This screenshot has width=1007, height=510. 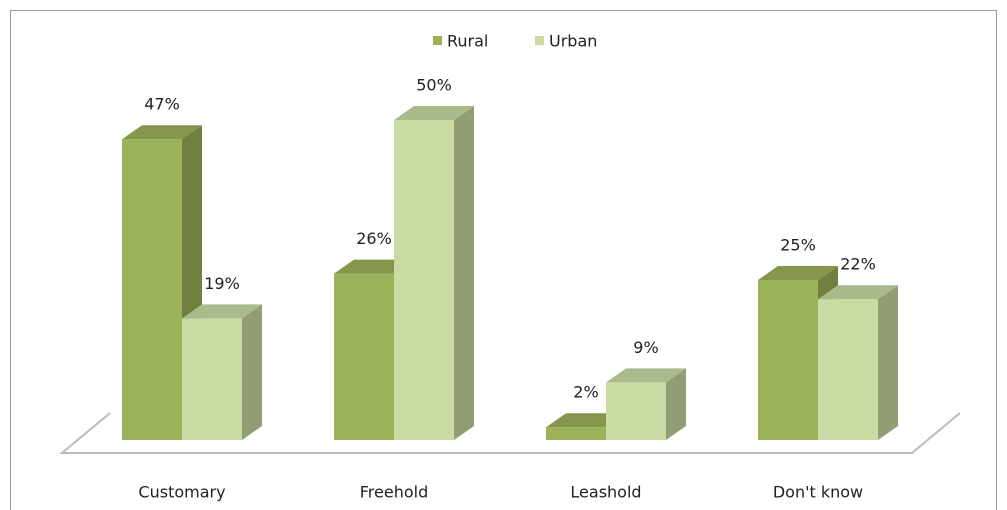 I want to click on value-label: 26%, so click(x=374, y=238).